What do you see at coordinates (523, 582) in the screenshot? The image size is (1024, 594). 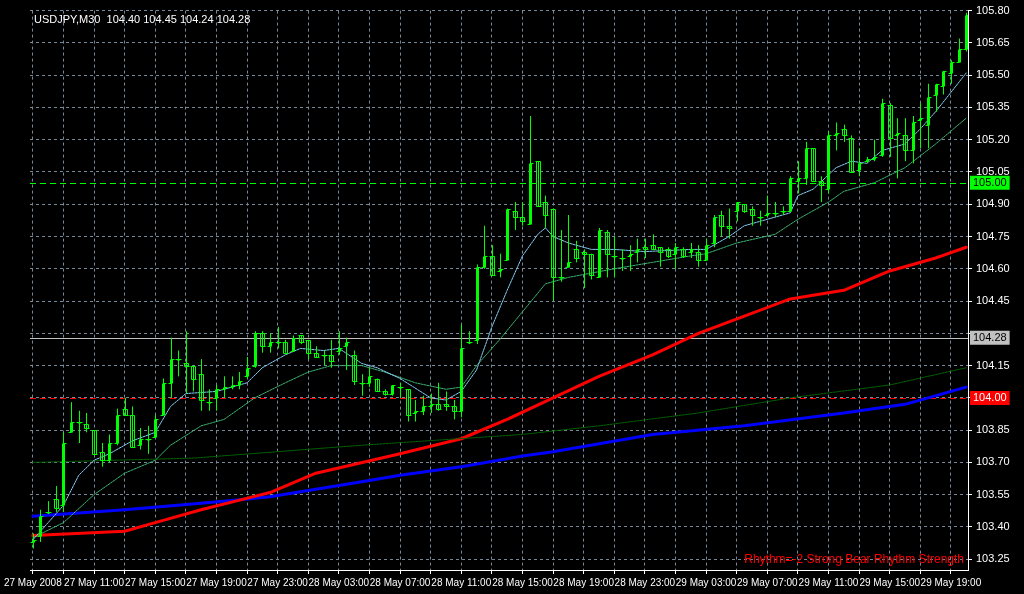 I see `x-tick-label: 28 May 15:00` at bounding box center [523, 582].